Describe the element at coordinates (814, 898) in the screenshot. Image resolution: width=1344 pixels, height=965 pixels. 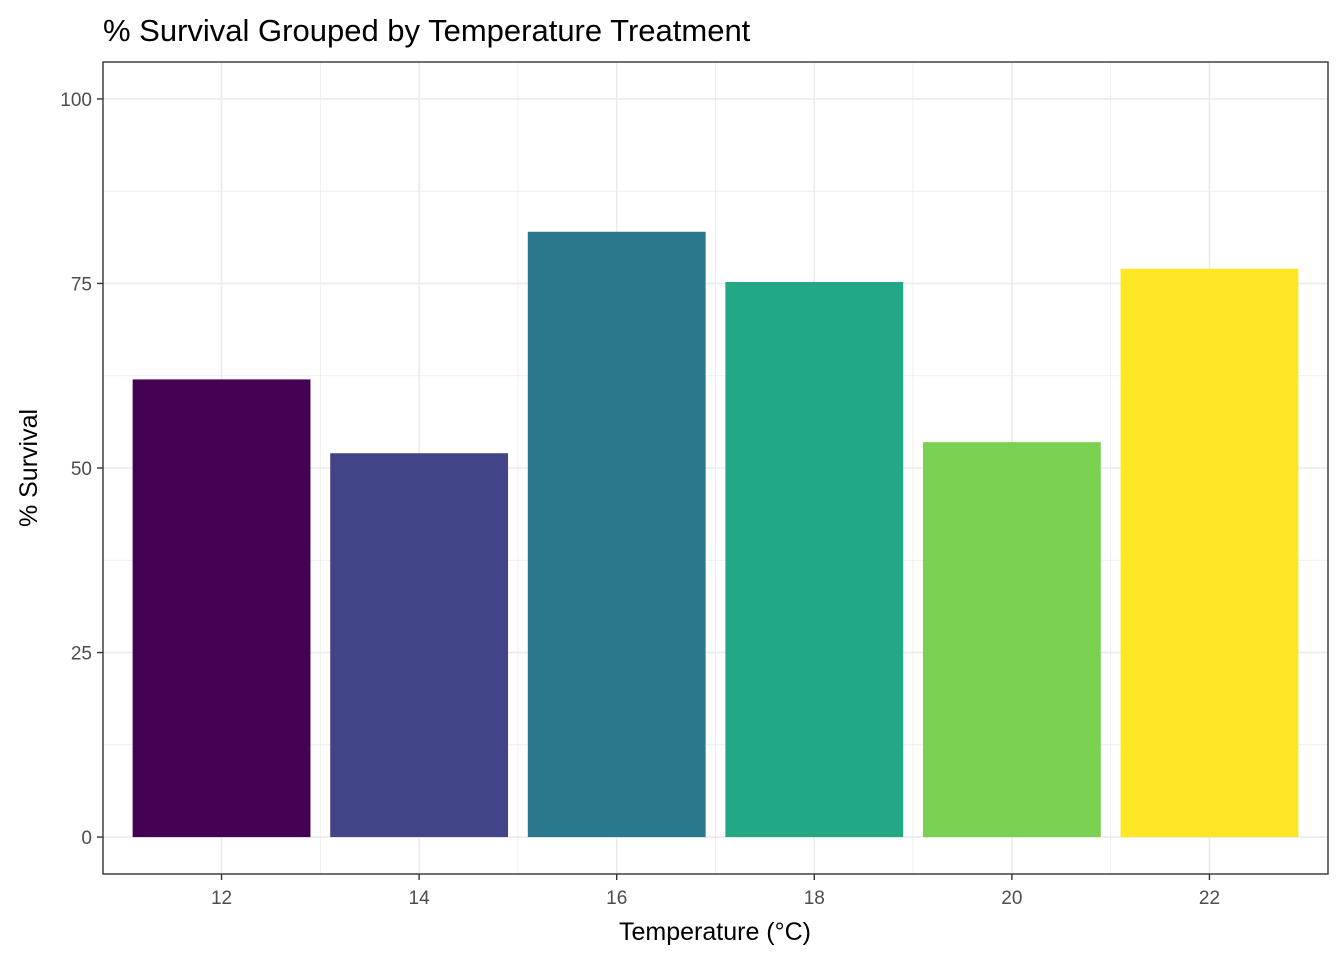
I see `x-tick-label: 18` at that location.